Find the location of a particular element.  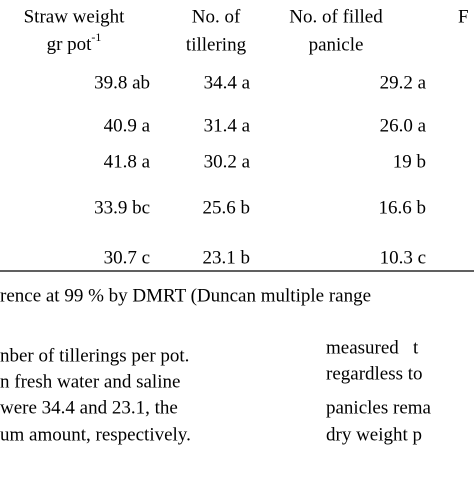

header: No. of filled is located at coordinates (336, 16).